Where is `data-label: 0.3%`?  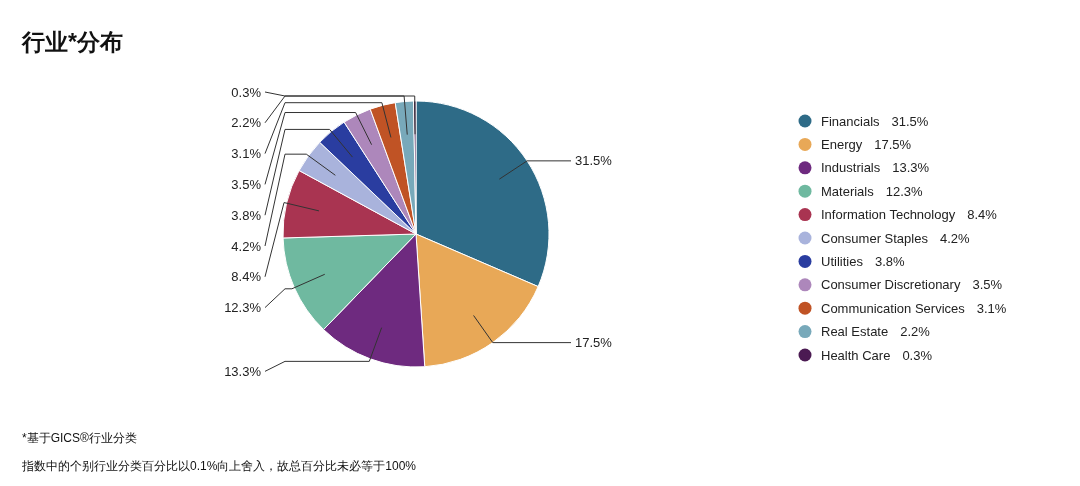 data-label: 0.3% is located at coordinates (246, 92).